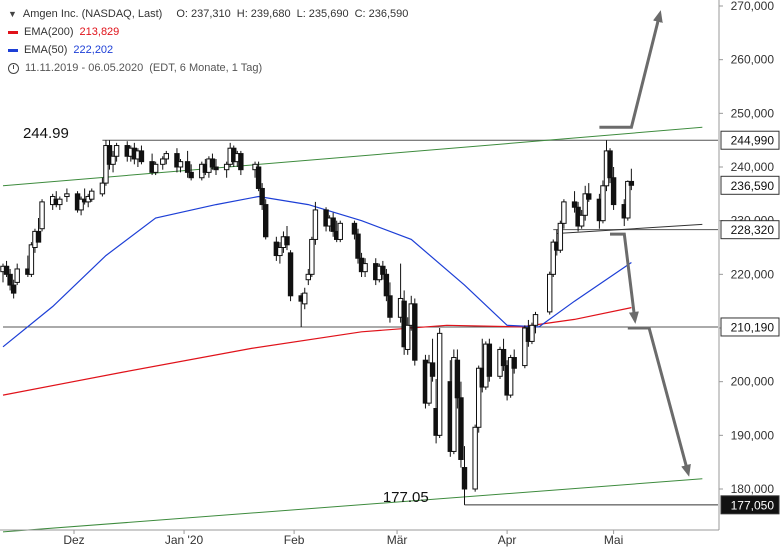 This screenshot has height=550, width=780. I want to click on price-box-label: 236,590, so click(753, 186).